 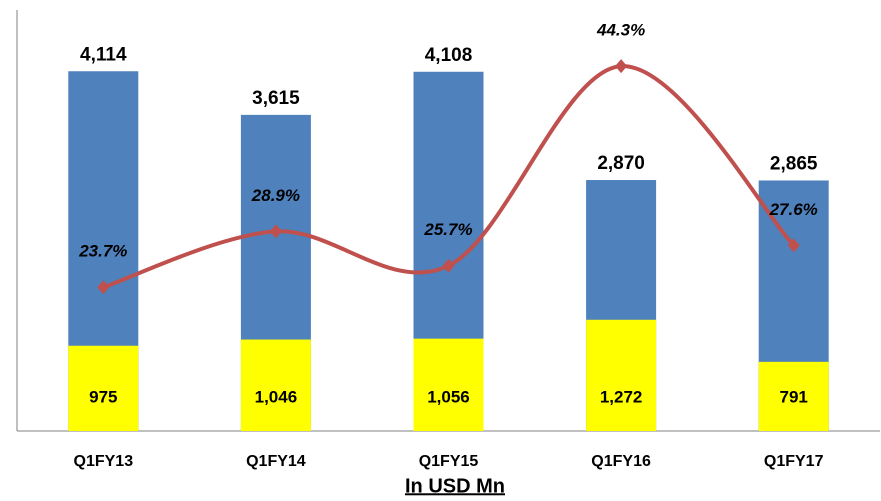 I want to click on value-label: 2,865, so click(x=794, y=163).